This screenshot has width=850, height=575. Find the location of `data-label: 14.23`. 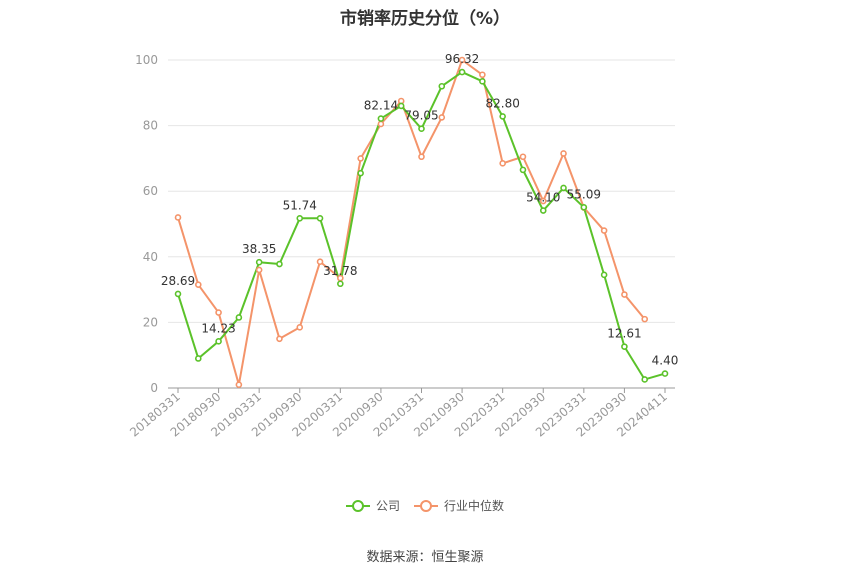

data-label: 14.23 is located at coordinates (218, 328).